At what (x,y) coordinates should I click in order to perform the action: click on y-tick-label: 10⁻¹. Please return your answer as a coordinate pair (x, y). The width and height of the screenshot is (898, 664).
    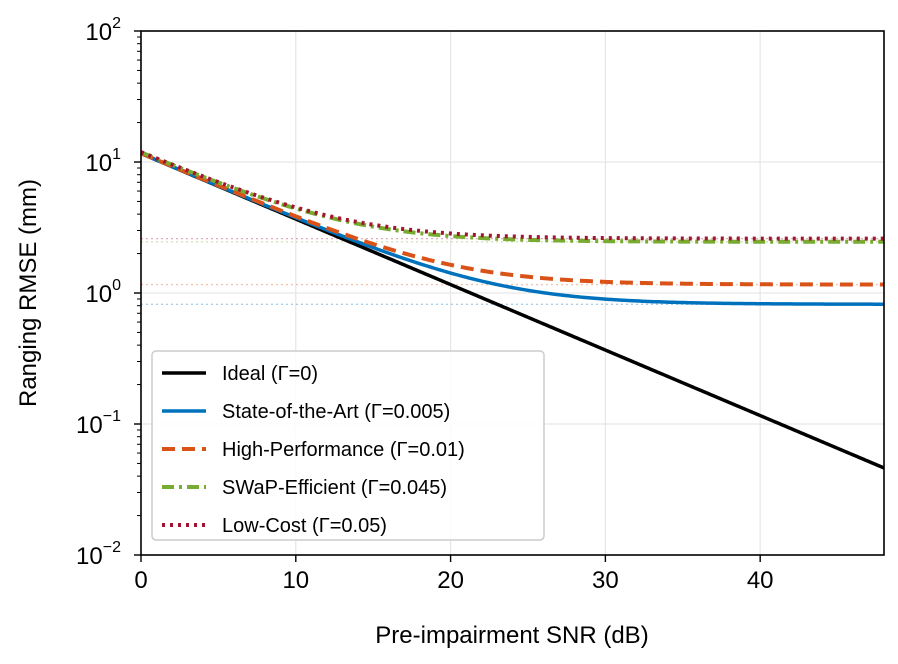
    Looking at the image, I should click on (98, 423).